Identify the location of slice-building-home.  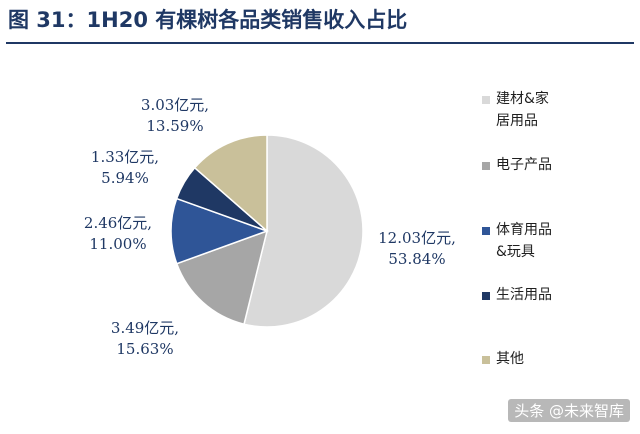
(303, 231).